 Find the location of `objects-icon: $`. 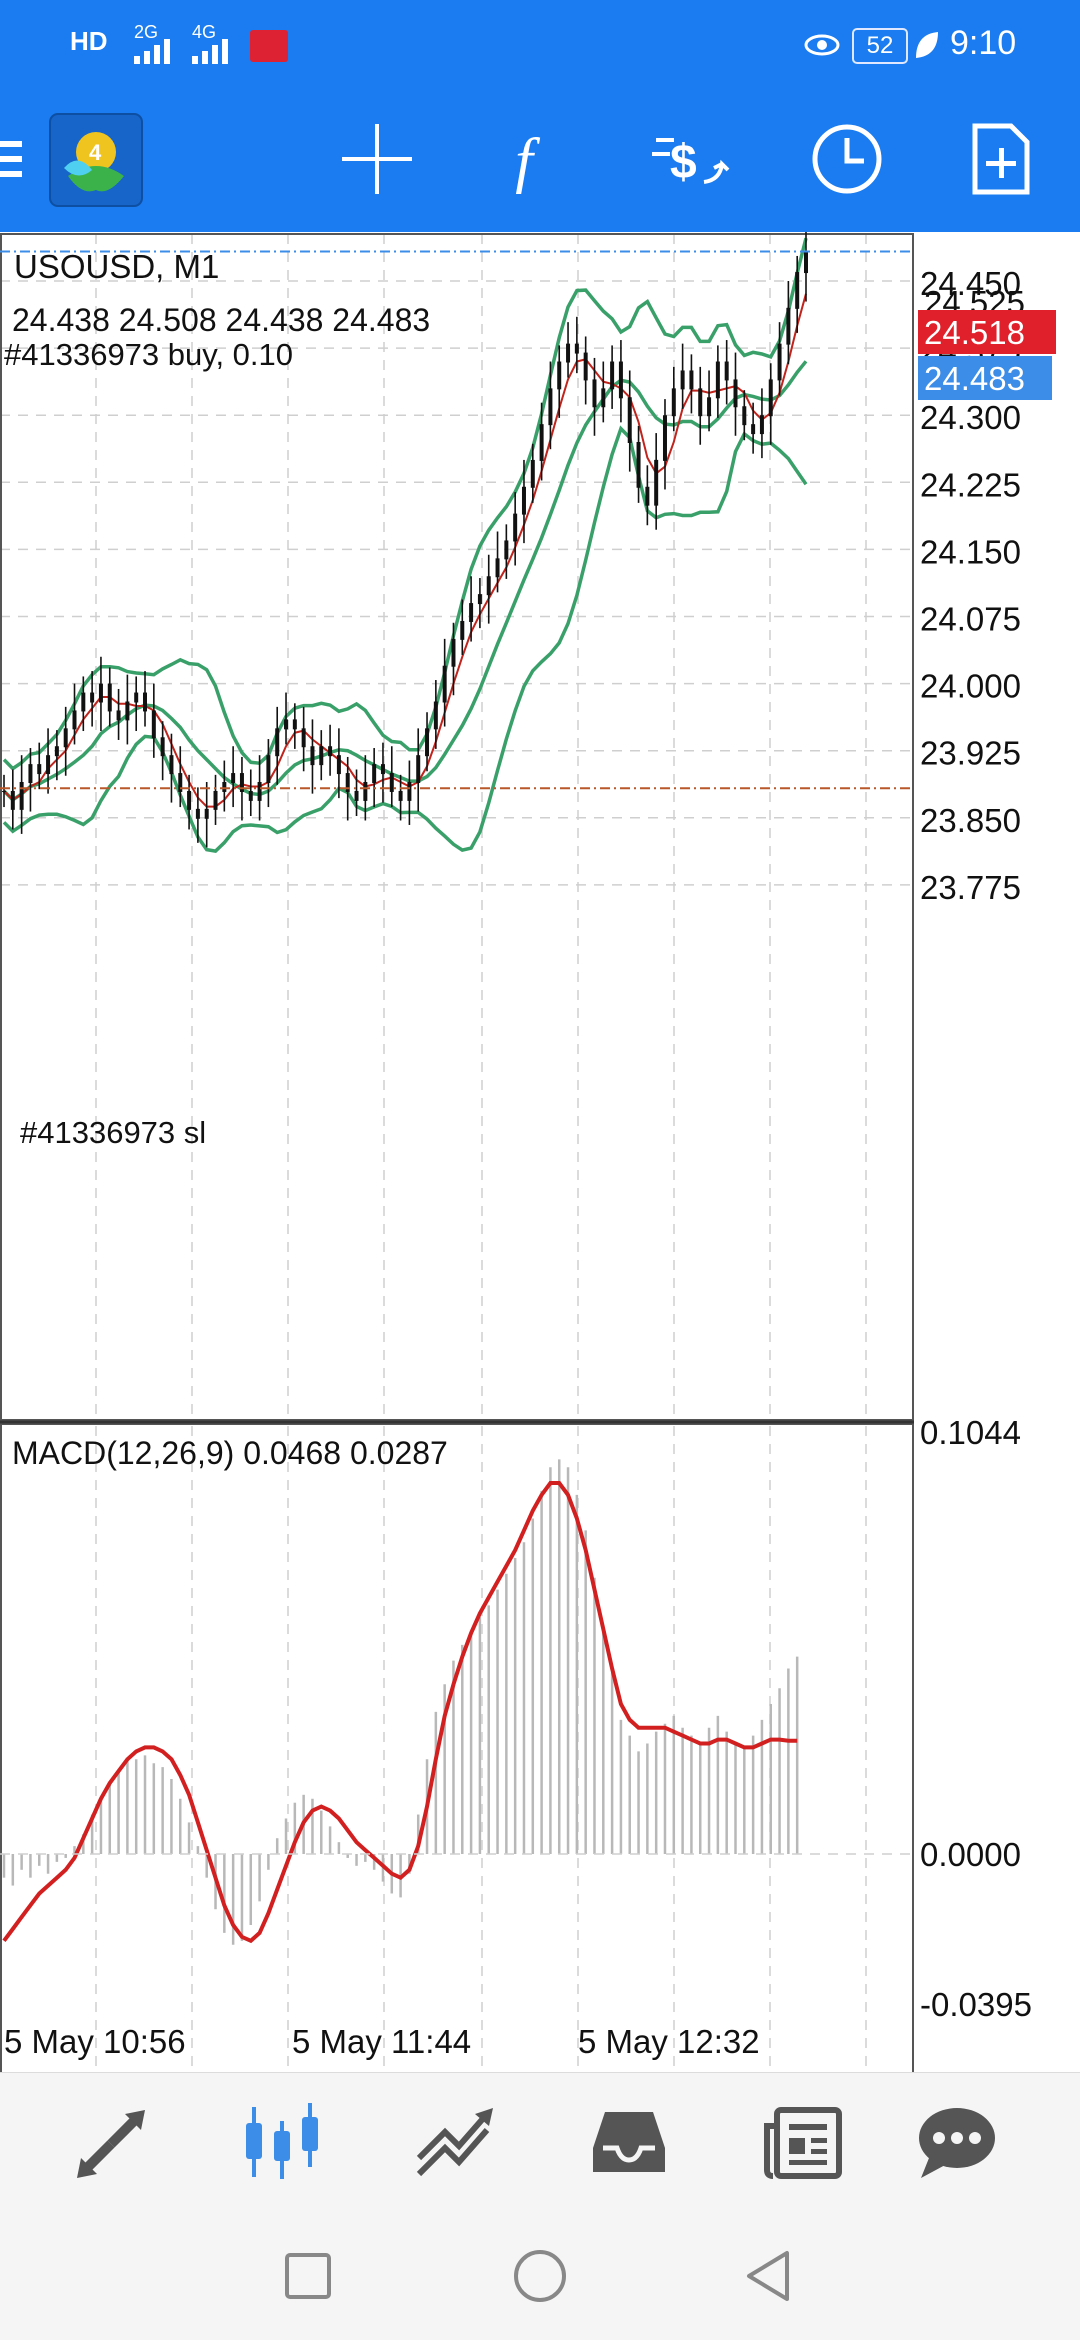

objects-icon: $ is located at coordinates (691, 162).